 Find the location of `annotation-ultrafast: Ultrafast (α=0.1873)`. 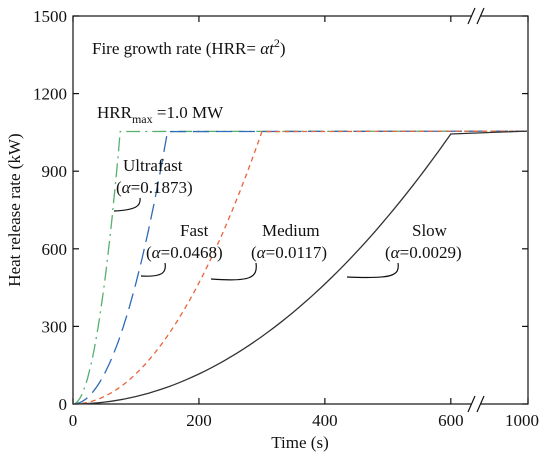

annotation-ultrafast: Ultrafast (α=0.1873) is located at coordinates (153, 184).